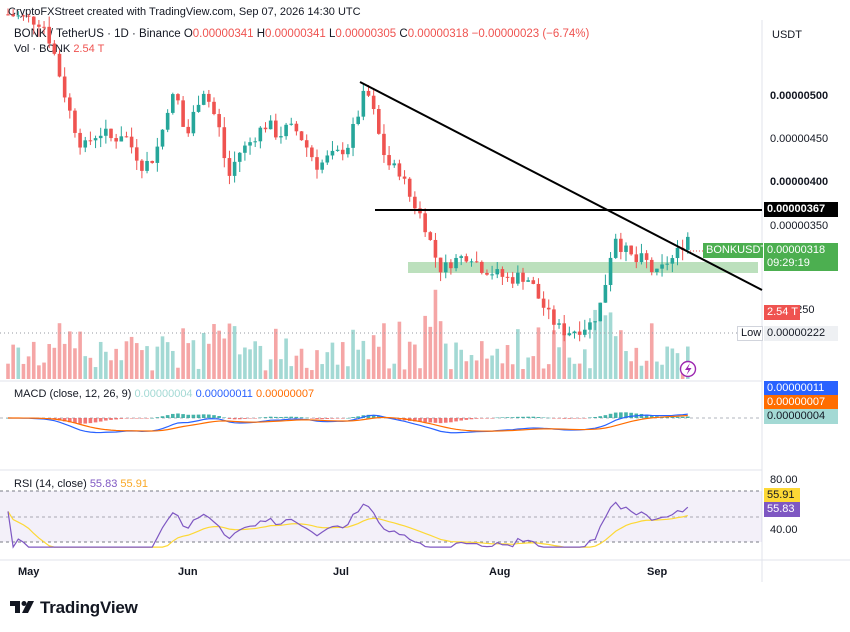 The width and height of the screenshot is (850, 632). What do you see at coordinates (657, 572) in the screenshot?
I see `time-label: Sep` at bounding box center [657, 572].